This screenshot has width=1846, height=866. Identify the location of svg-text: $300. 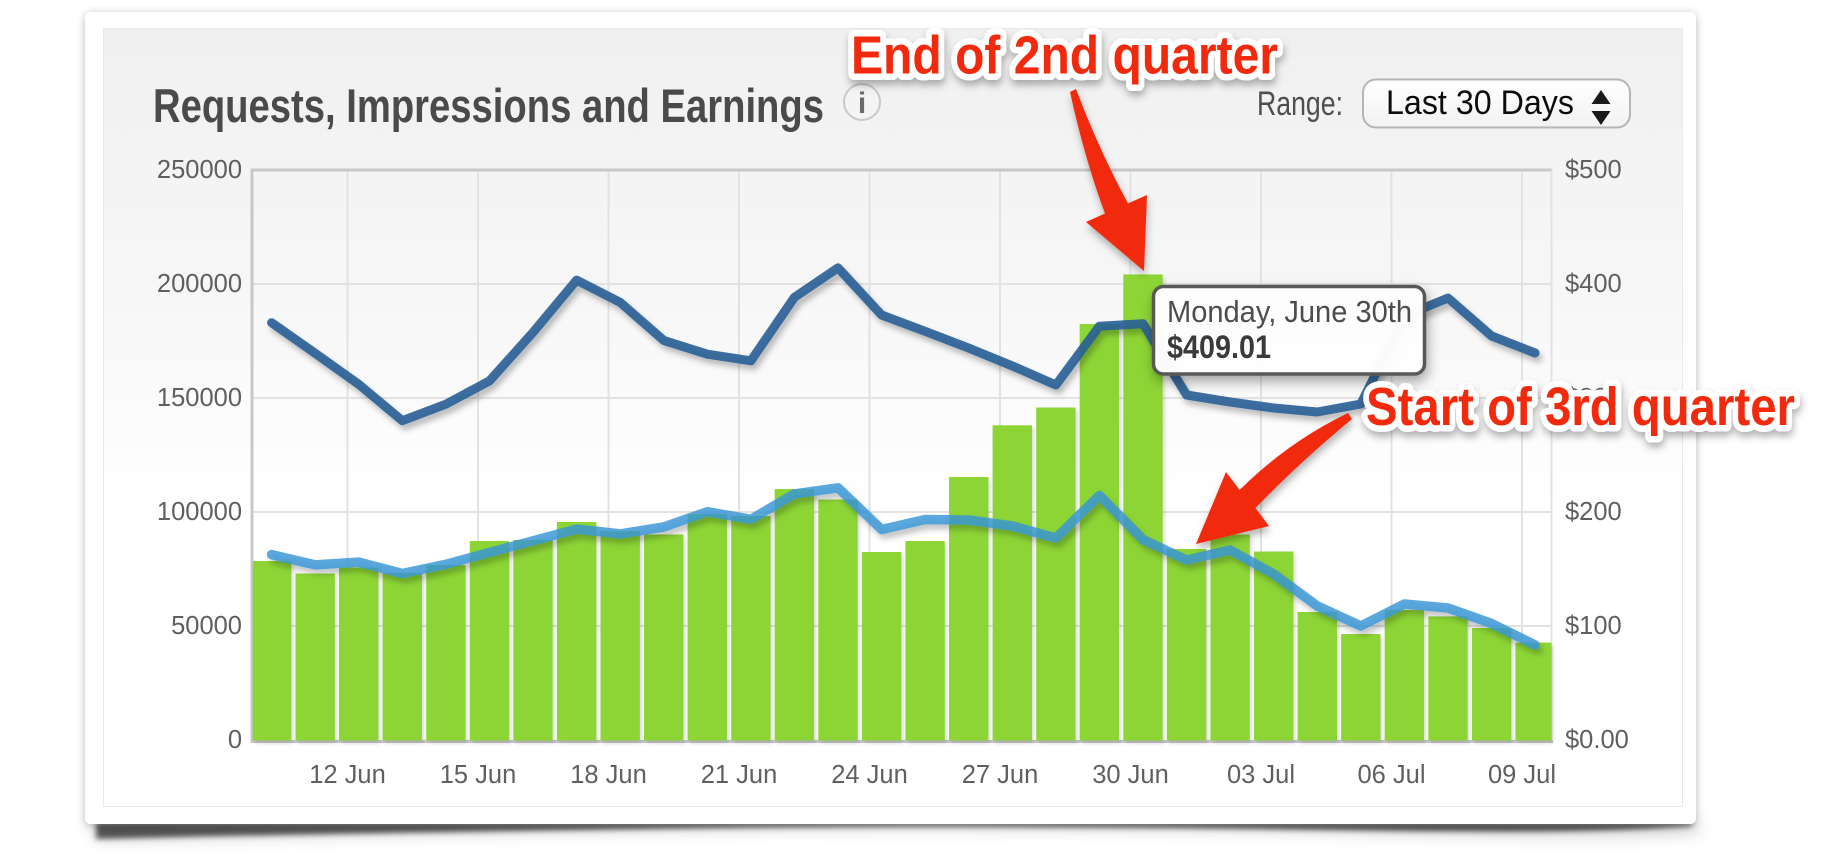
(1593, 398).